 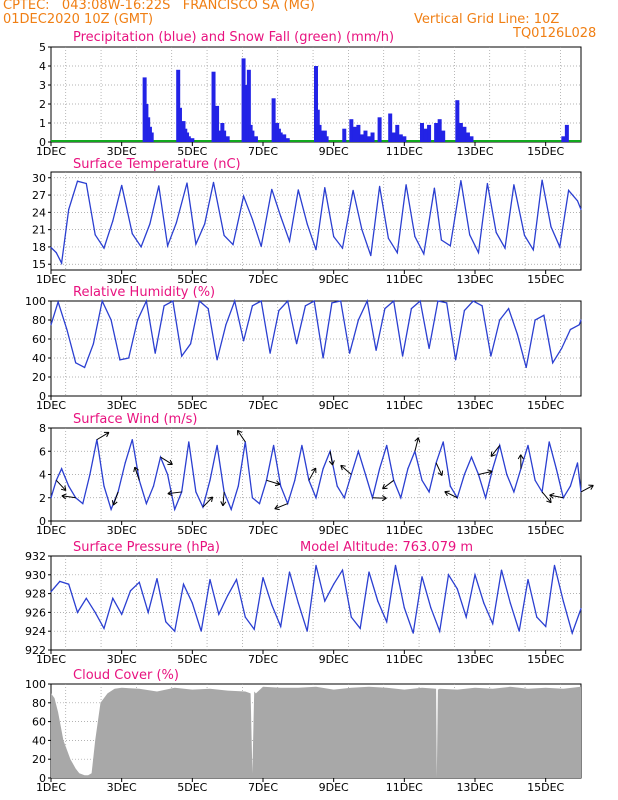 I want to click on y-tick-label: 5, so click(x=42, y=47).